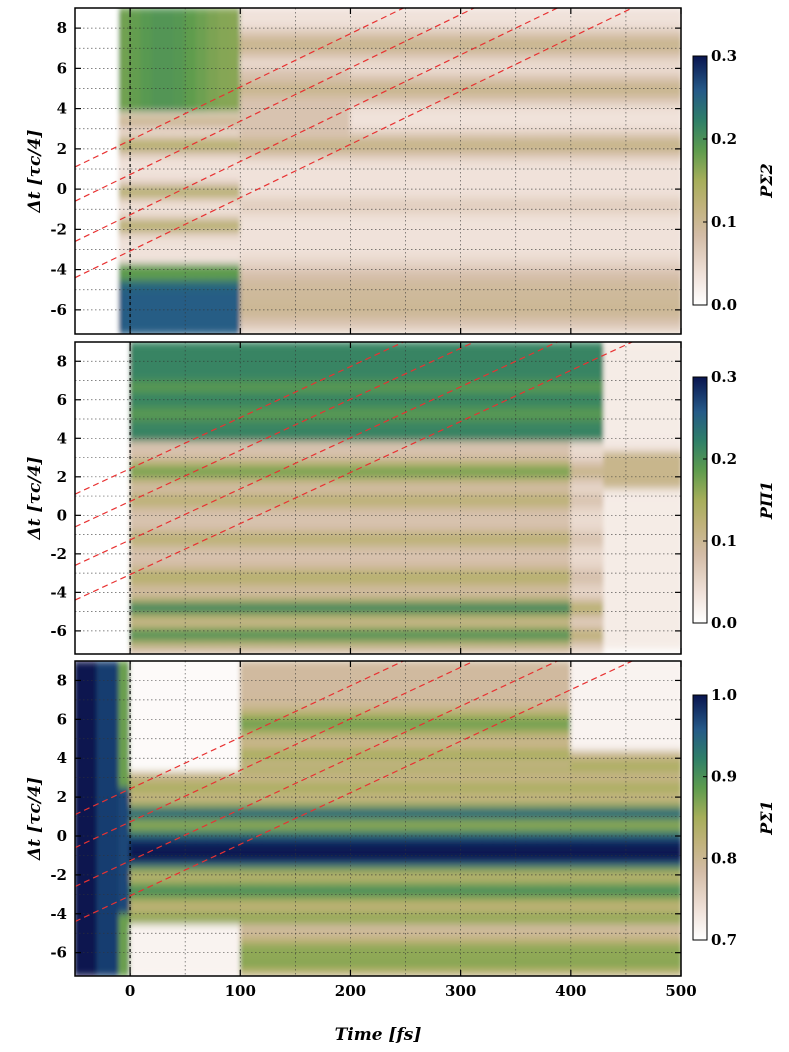  Describe the element at coordinates (766, 817) in the screenshot. I see `colorbar-label: PΣ1` at that location.